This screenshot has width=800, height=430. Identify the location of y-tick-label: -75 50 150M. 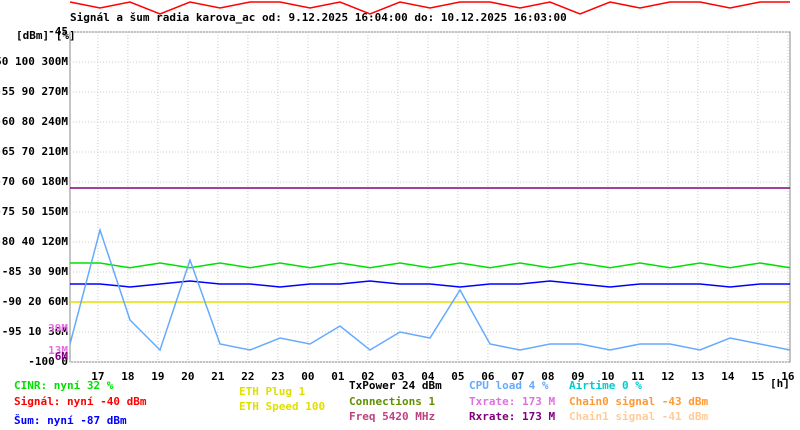
(34, 211).